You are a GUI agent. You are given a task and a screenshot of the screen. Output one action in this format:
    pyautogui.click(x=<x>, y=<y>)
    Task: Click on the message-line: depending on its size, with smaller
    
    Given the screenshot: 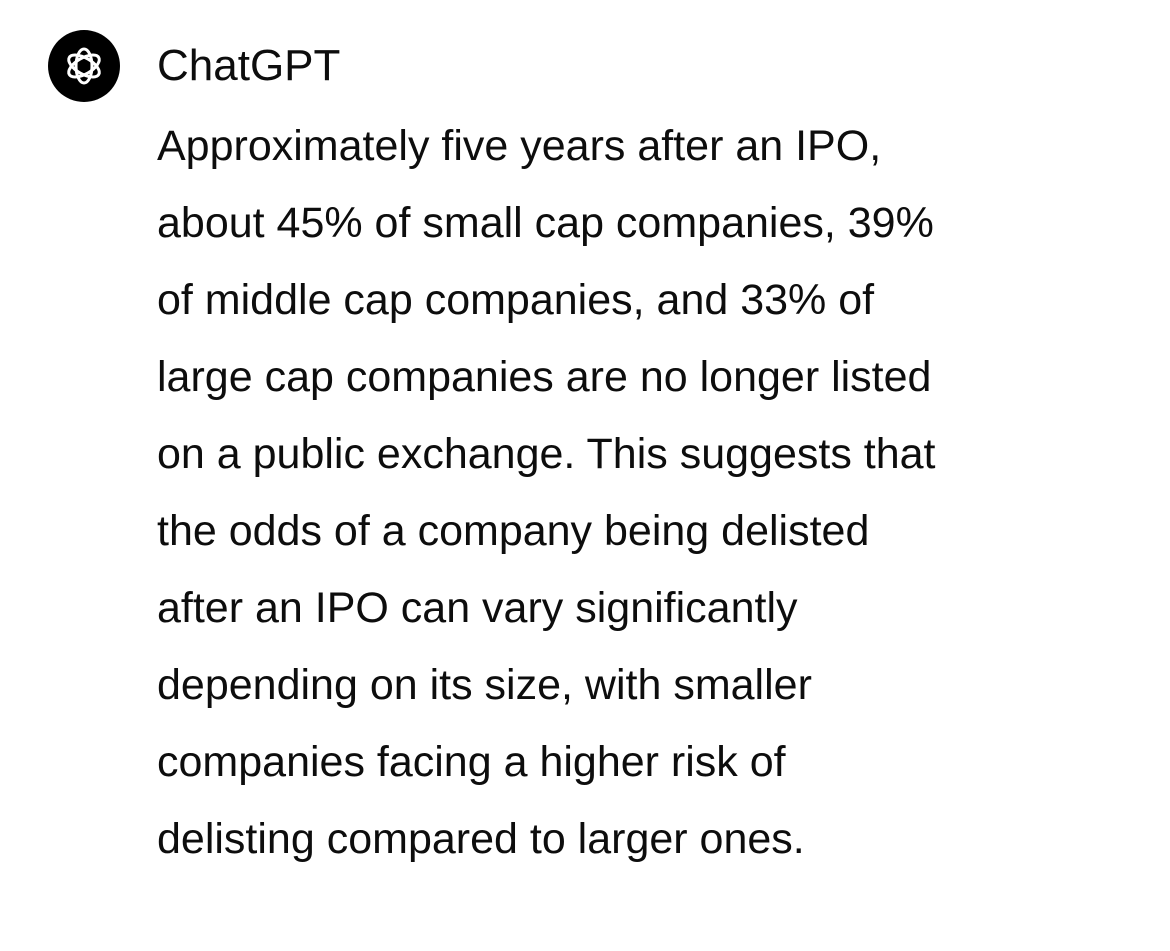 What is the action you would take?
    pyautogui.click(x=484, y=685)
    